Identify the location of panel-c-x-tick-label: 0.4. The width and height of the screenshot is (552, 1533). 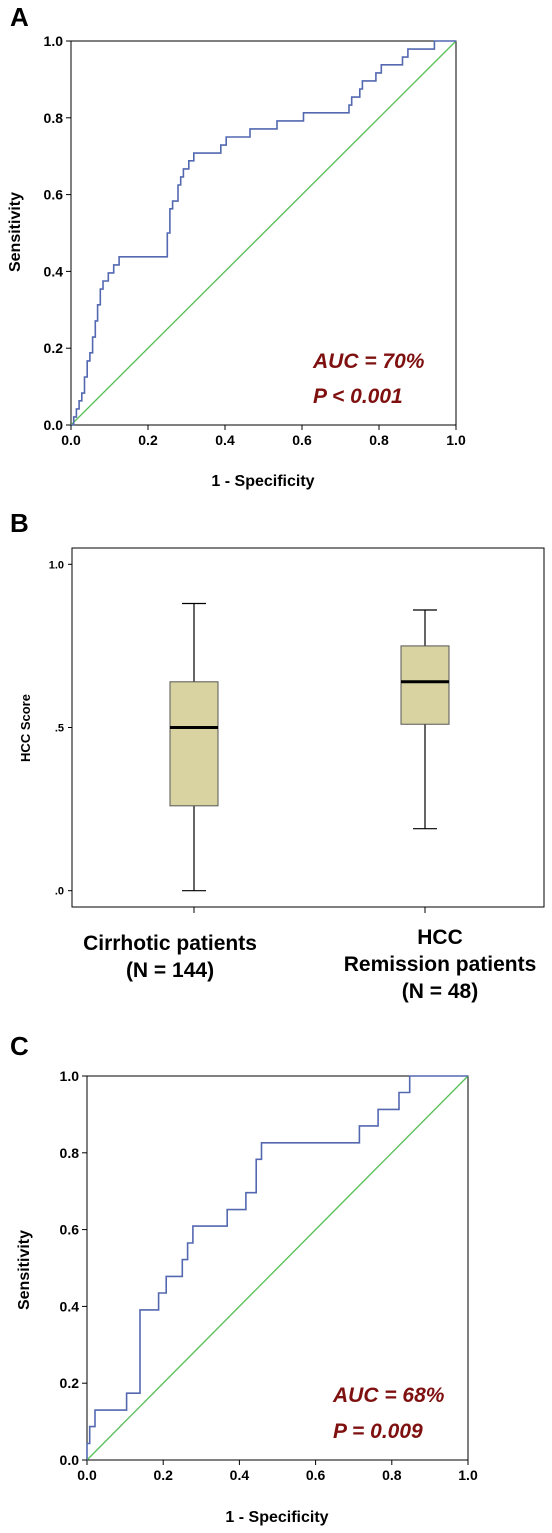
(240, 1475).